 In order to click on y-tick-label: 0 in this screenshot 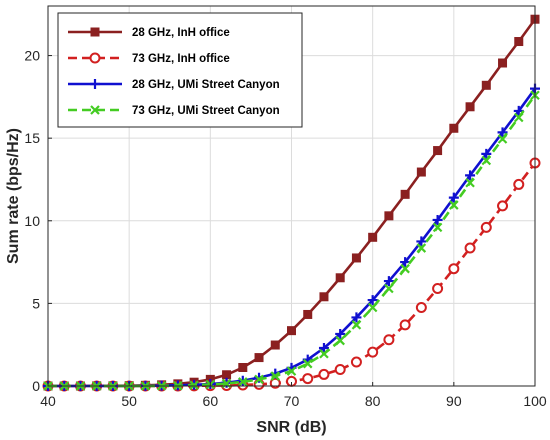, I will do `click(36, 386)`.